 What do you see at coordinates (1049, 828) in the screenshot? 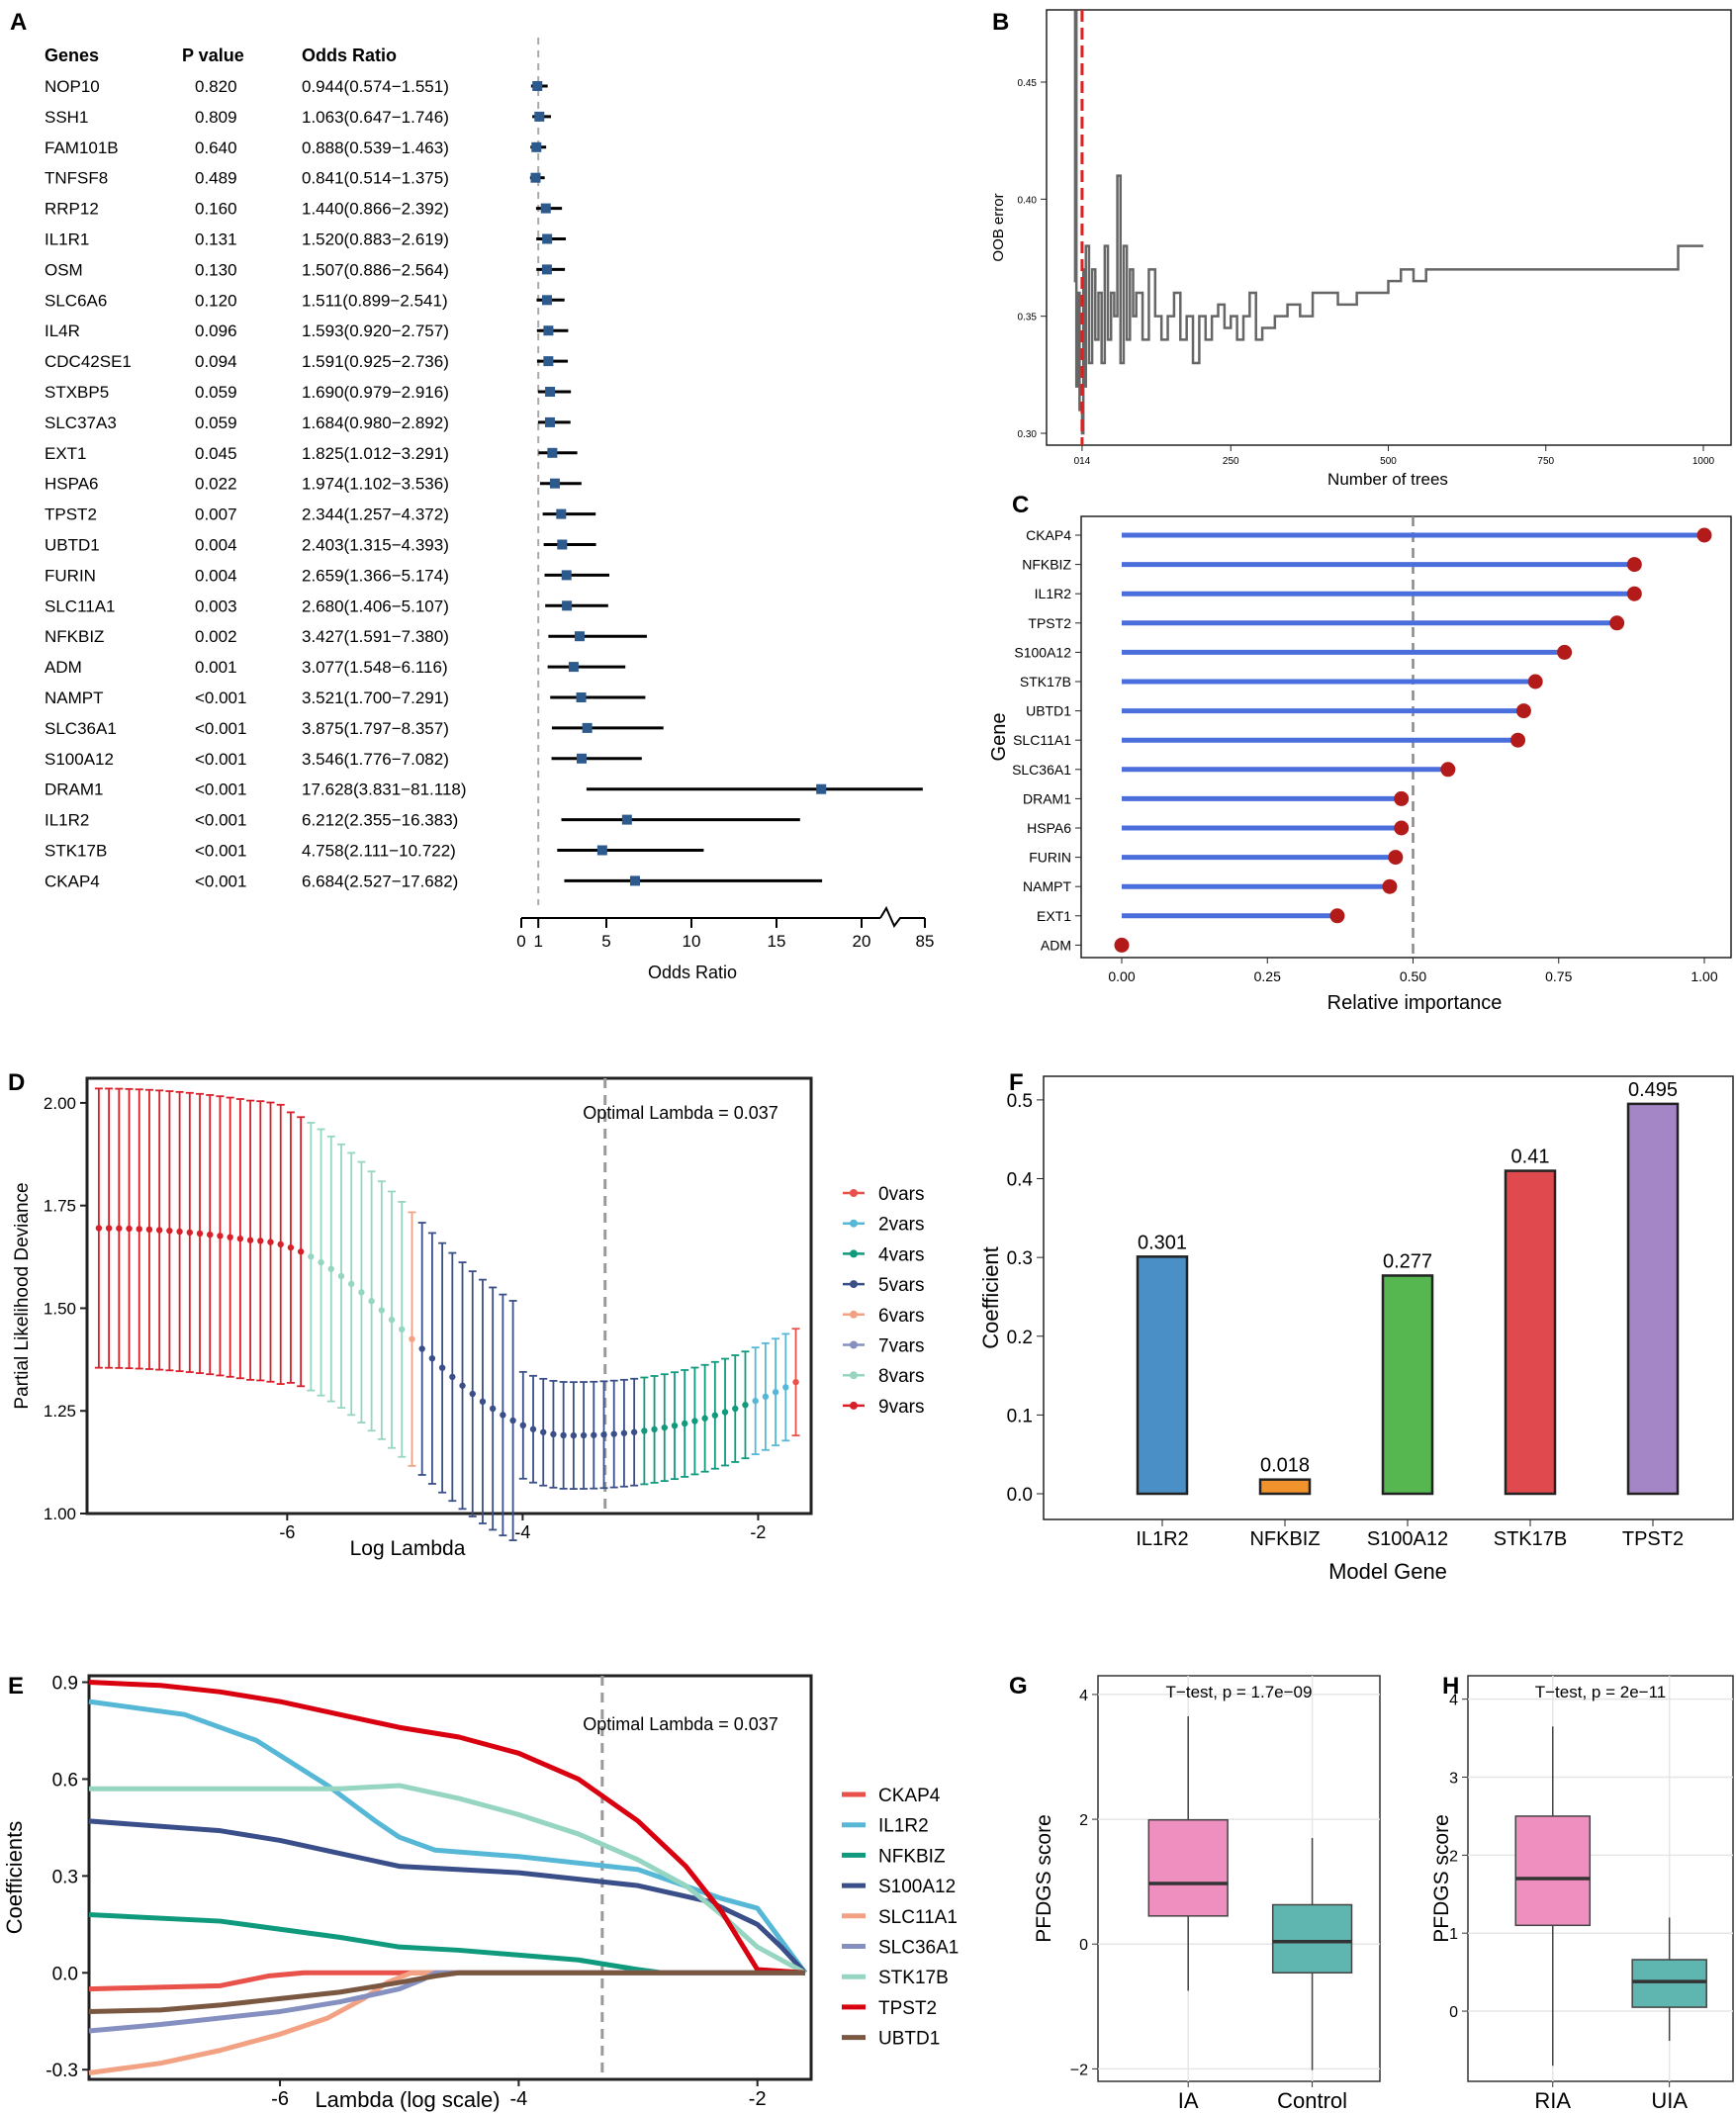
I see `gene-label: HSPA6` at bounding box center [1049, 828].